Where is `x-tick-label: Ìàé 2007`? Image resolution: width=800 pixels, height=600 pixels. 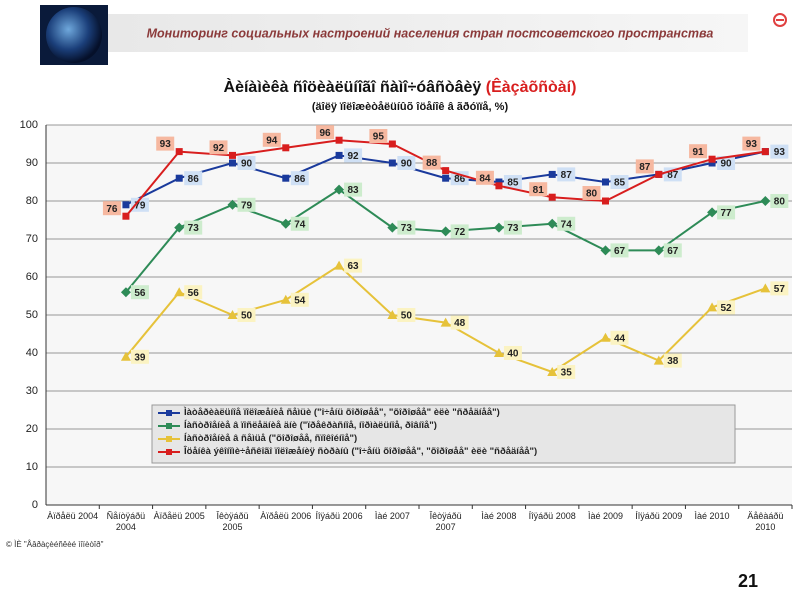 x-tick-label: Ìàé 2007 is located at coordinates (392, 516).